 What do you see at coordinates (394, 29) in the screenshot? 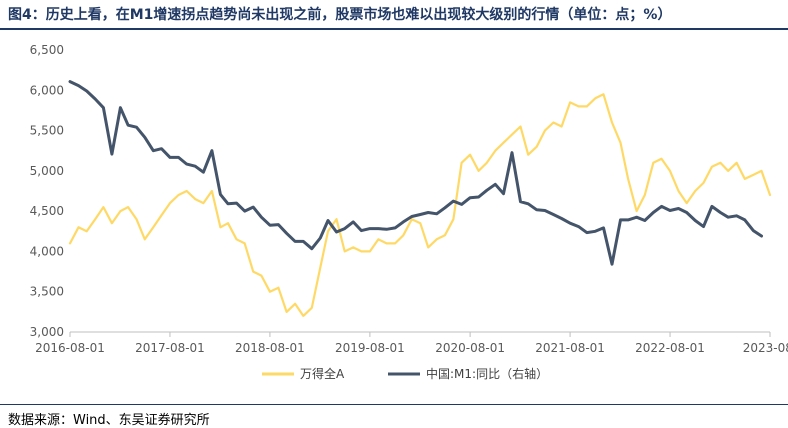
I see `title-divider` at bounding box center [394, 29].